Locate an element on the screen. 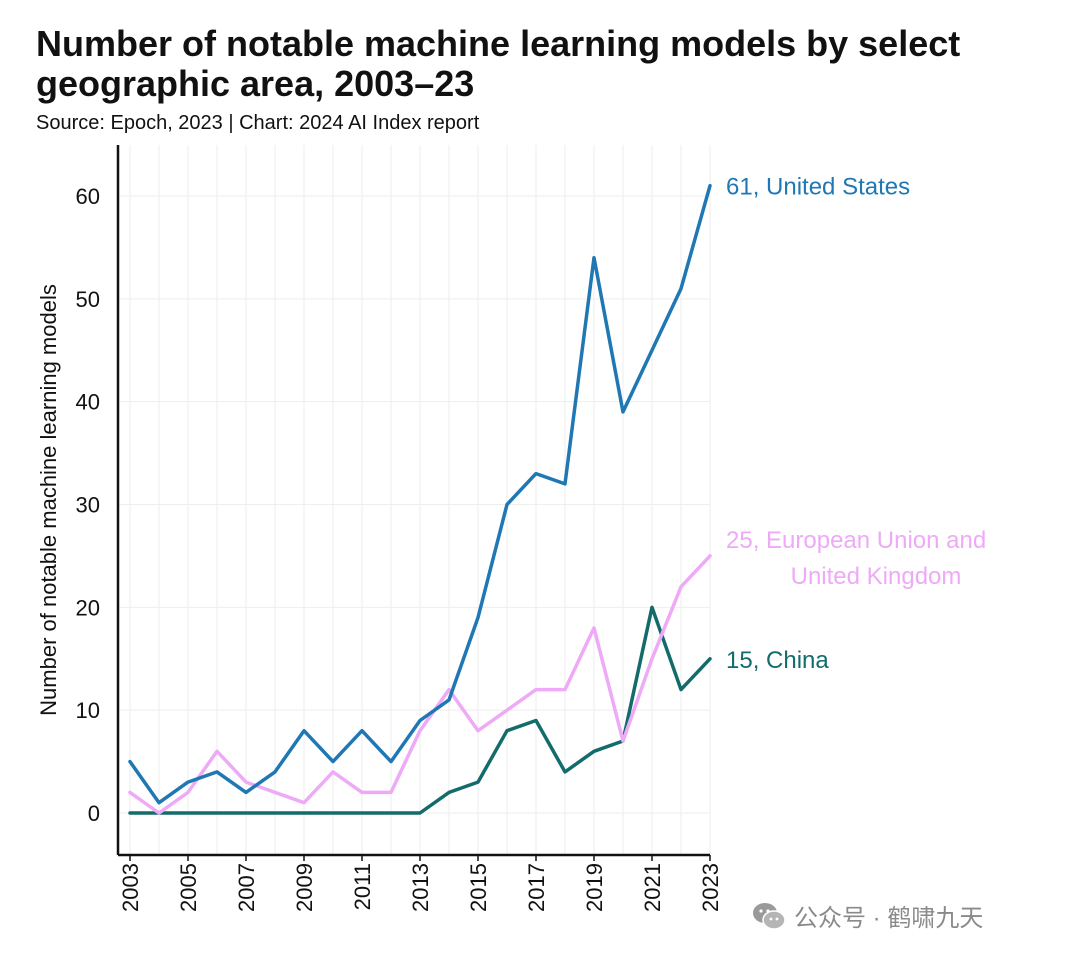  x-tick-label: 2023 is located at coordinates (710, 887).